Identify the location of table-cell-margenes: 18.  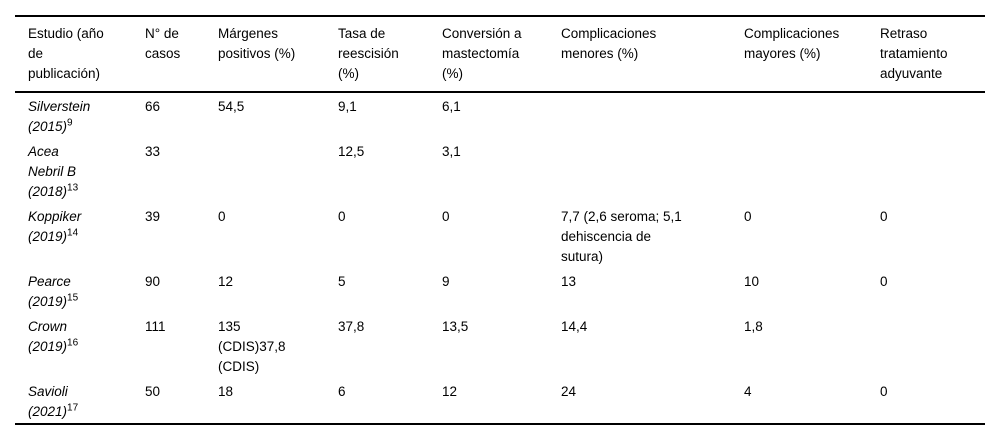
(226, 391).